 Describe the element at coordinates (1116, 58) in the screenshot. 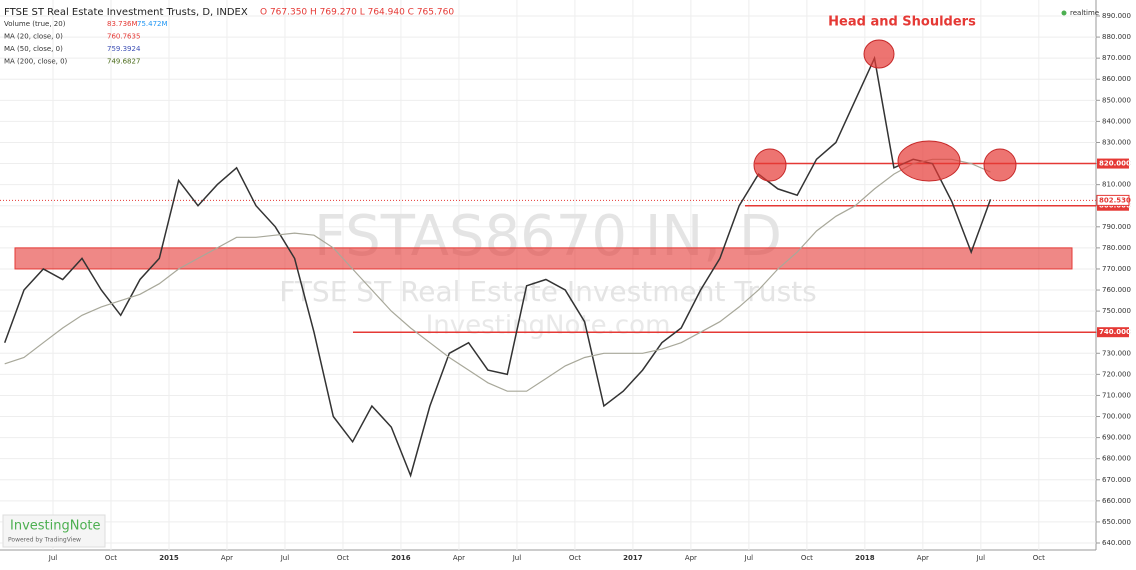

I see `y-tick-label: 870.000` at that location.